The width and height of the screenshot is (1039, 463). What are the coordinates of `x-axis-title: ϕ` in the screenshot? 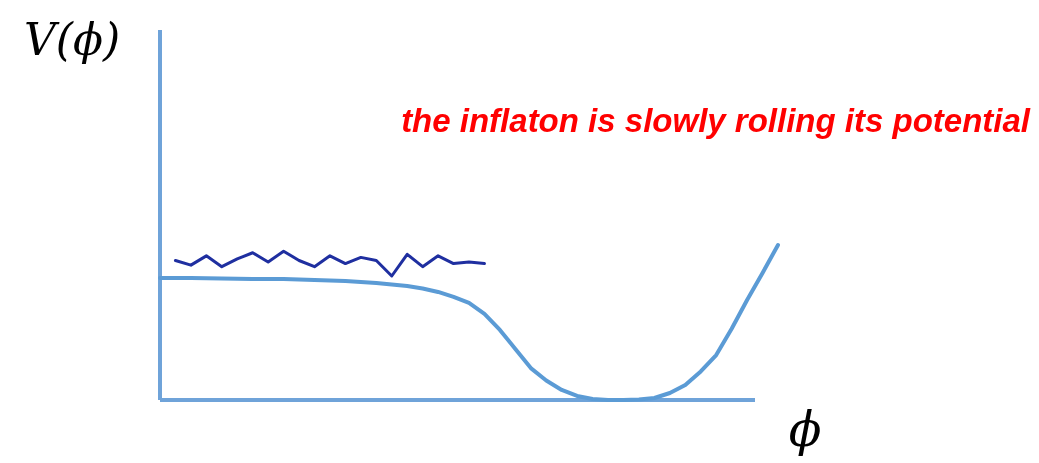 It's located at (805, 429).